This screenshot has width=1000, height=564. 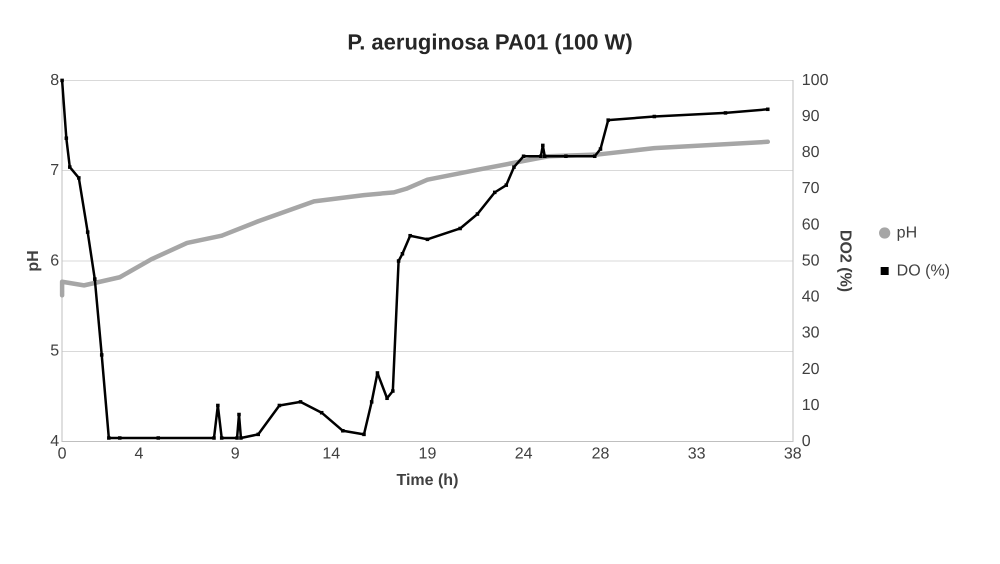 I want to click on legend-label: pH, so click(x=907, y=233).